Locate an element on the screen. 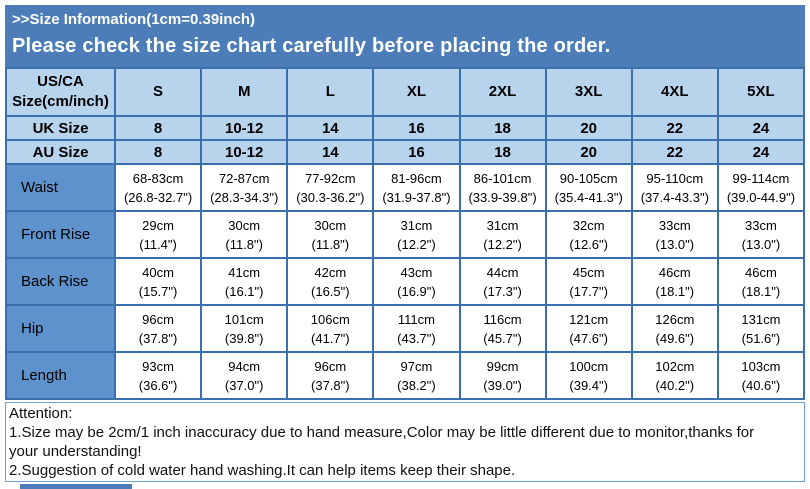 The image size is (810, 489). measure-cell: 116cm (45.7") is located at coordinates (502, 328).